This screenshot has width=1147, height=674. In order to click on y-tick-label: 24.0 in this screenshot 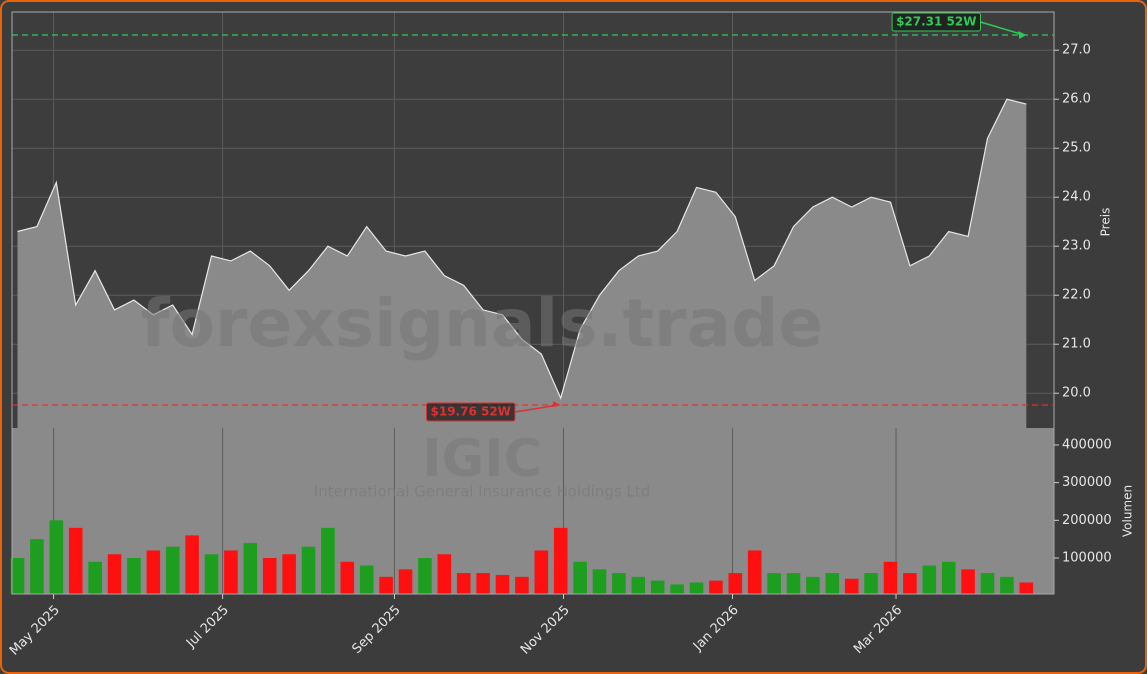, I will do `click(1076, 197)`.